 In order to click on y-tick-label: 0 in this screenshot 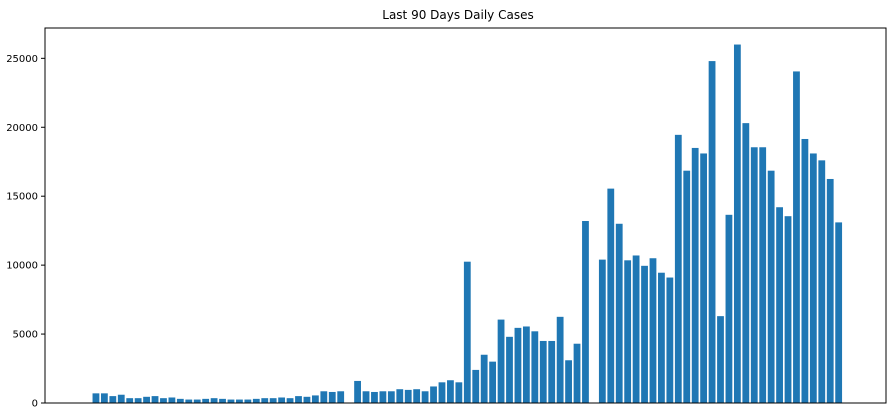, I will do `click(35, 404)`.